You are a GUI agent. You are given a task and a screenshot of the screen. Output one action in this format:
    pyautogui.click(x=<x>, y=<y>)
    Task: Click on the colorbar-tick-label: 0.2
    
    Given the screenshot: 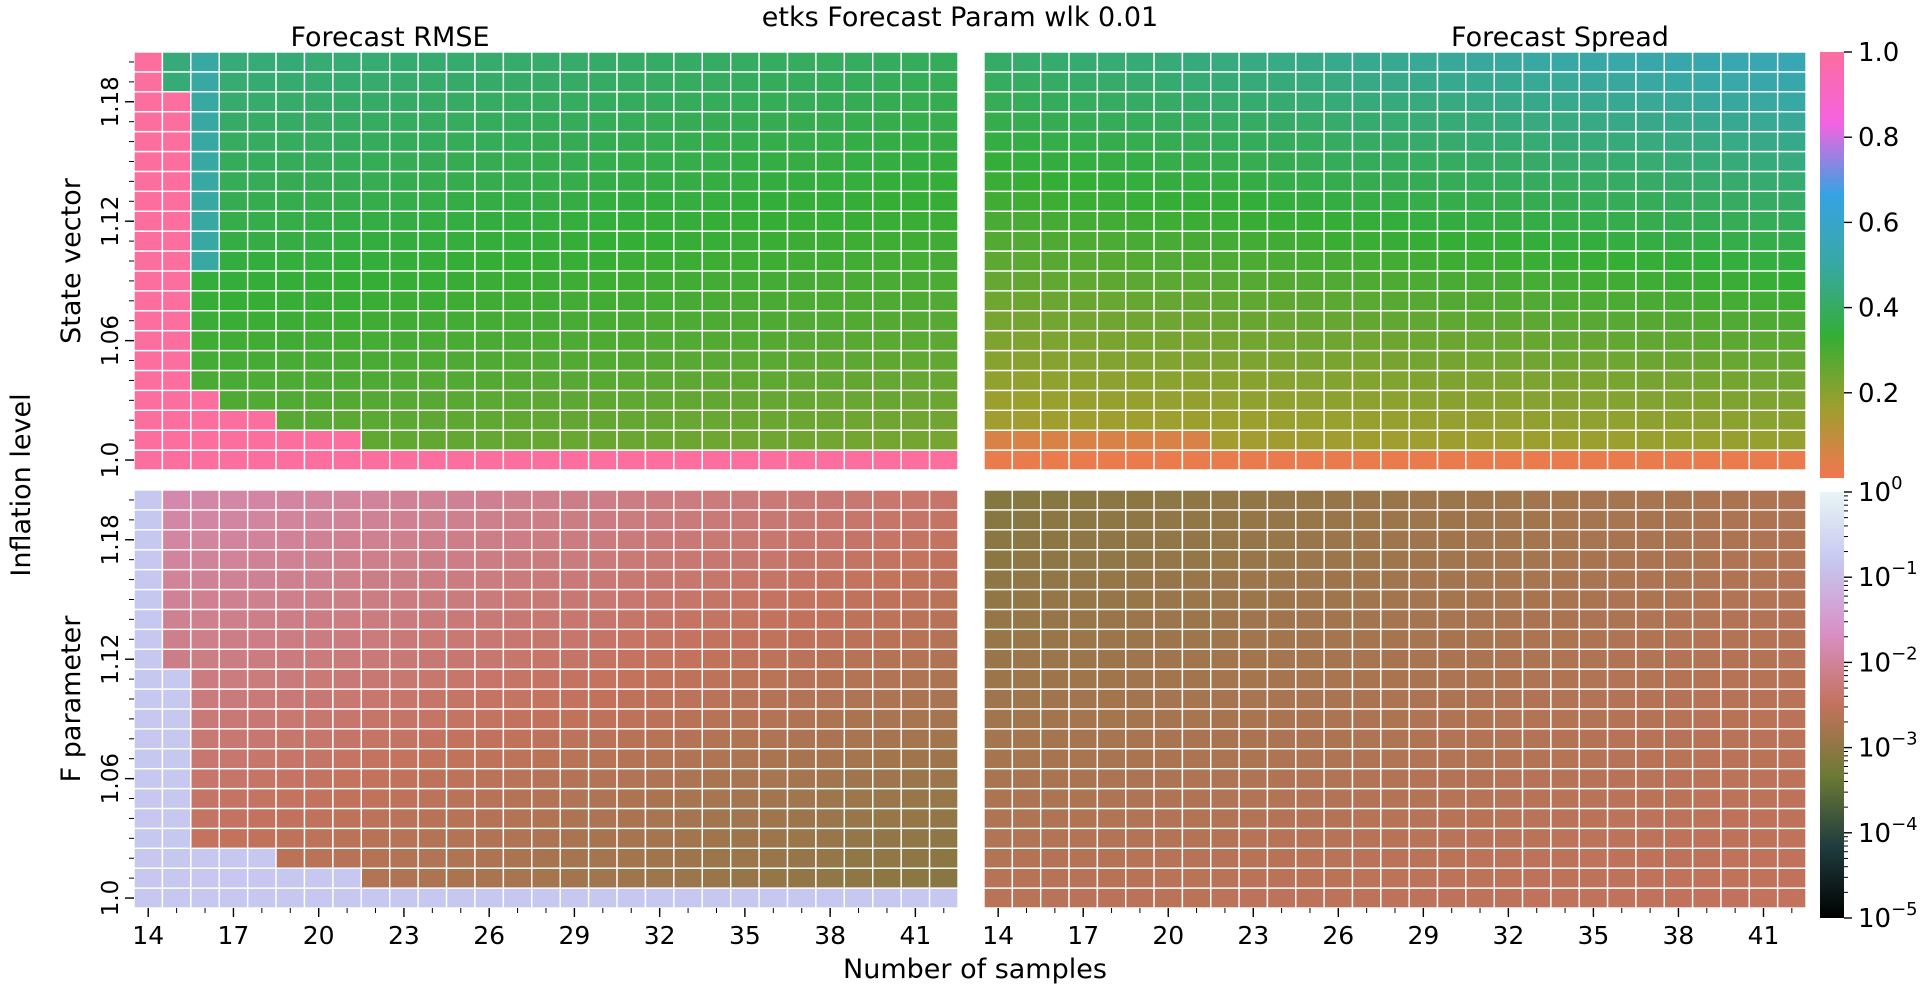 What is the action you would take?
    pyautogui.click(x=1878, y=394)
    